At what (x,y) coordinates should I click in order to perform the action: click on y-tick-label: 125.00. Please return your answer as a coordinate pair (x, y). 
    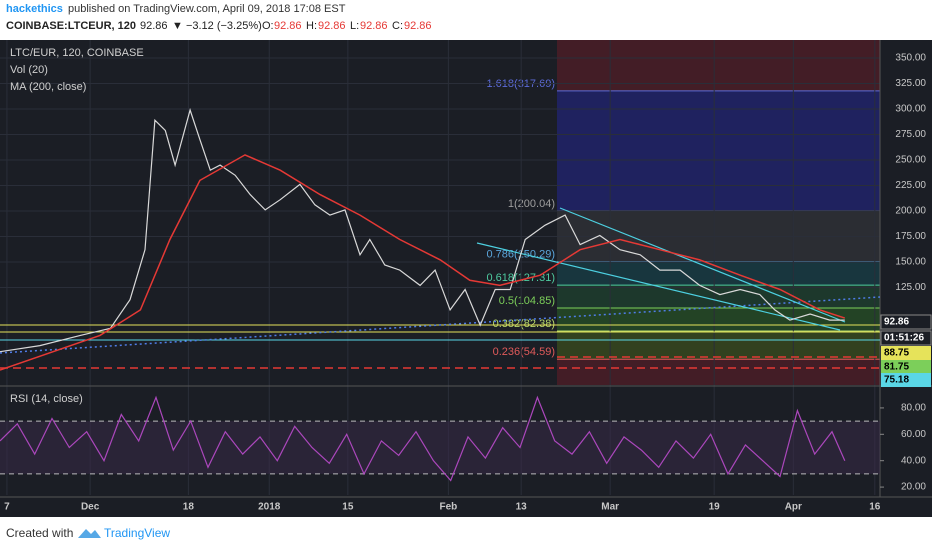
    Looking at the image, I should click on (910, 287).